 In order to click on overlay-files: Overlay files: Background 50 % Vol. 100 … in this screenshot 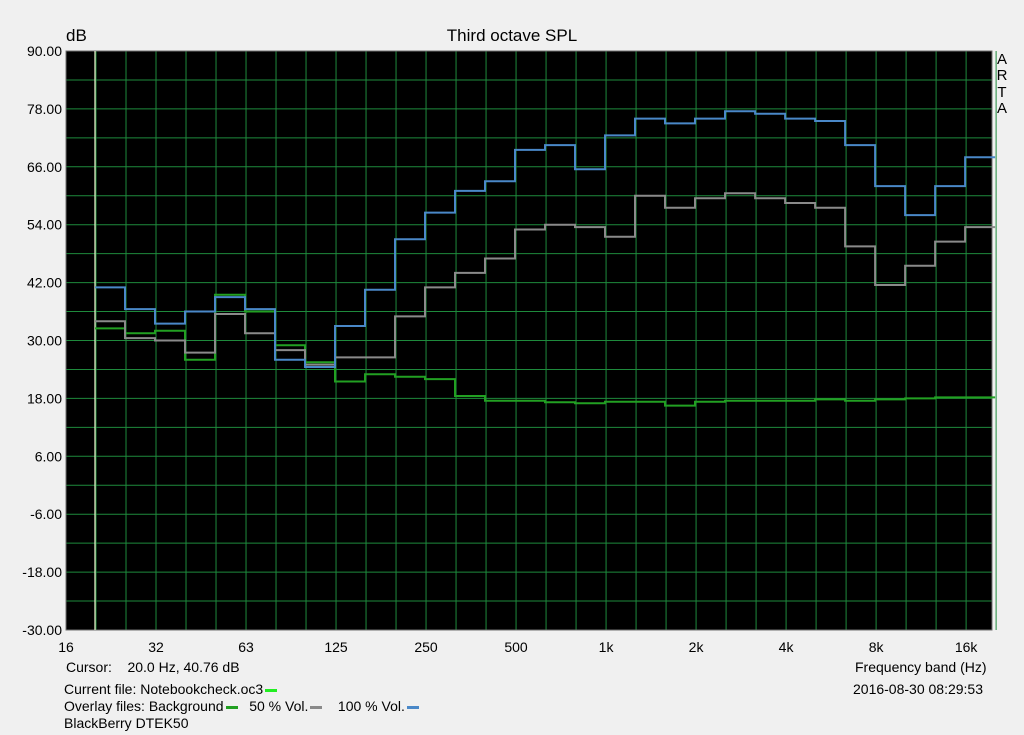, I will do `click(241, 706)`.